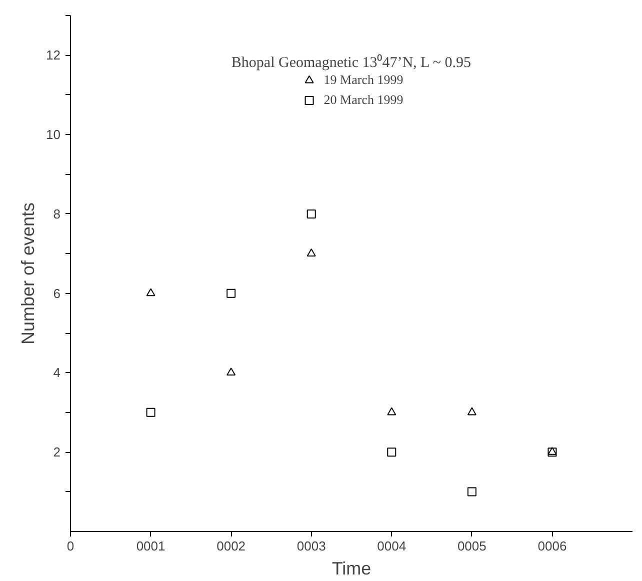 The image size is (642, 581). Describe the element at coordinates (364, 80) in the screenshot. I see `legend-label: 19 March 1999` at that location.